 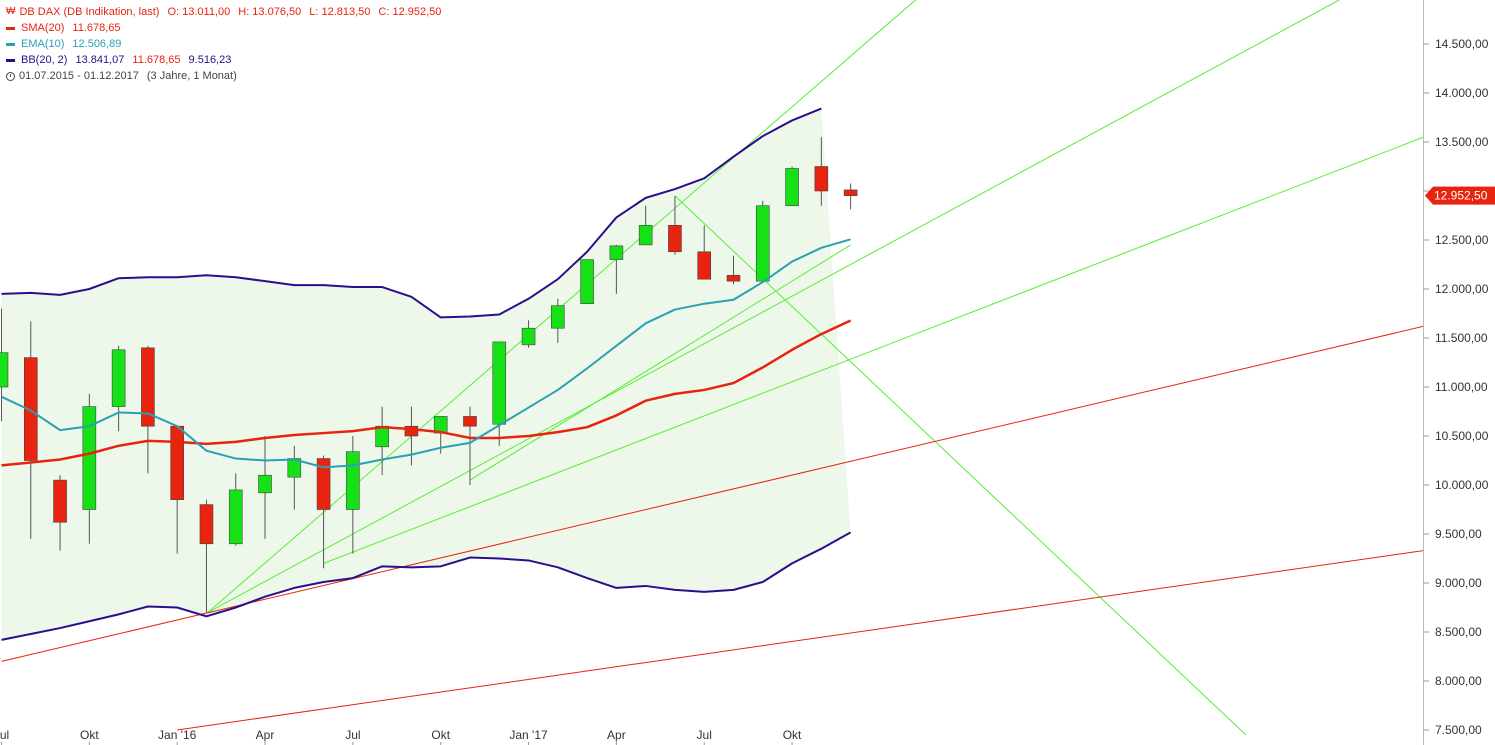 What do you see at coordinates (1461, 338) in the screenshot?
I see `y-tick-label: 11.500,00` at bounding box center [1461, 338].